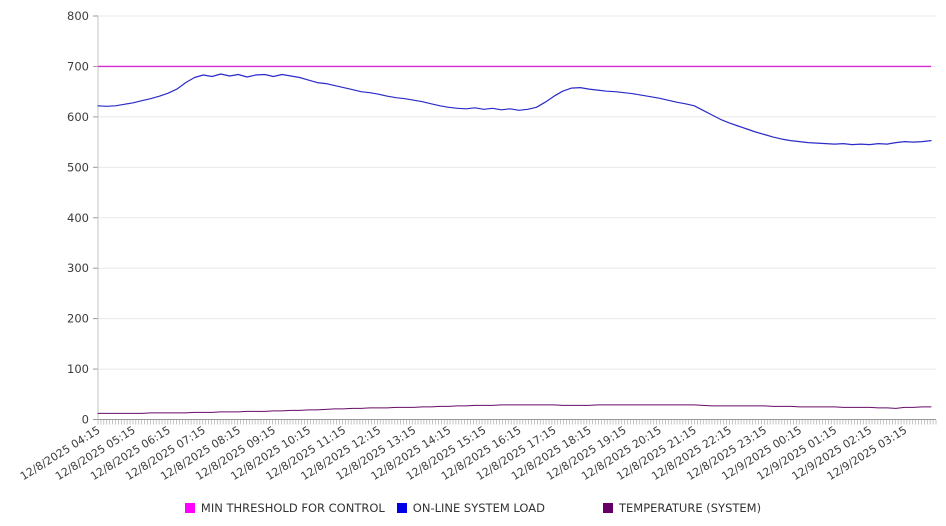 This screenshot has width=946, height=526. I want to click on y-tick-label-800: 800, so click(78, 16).